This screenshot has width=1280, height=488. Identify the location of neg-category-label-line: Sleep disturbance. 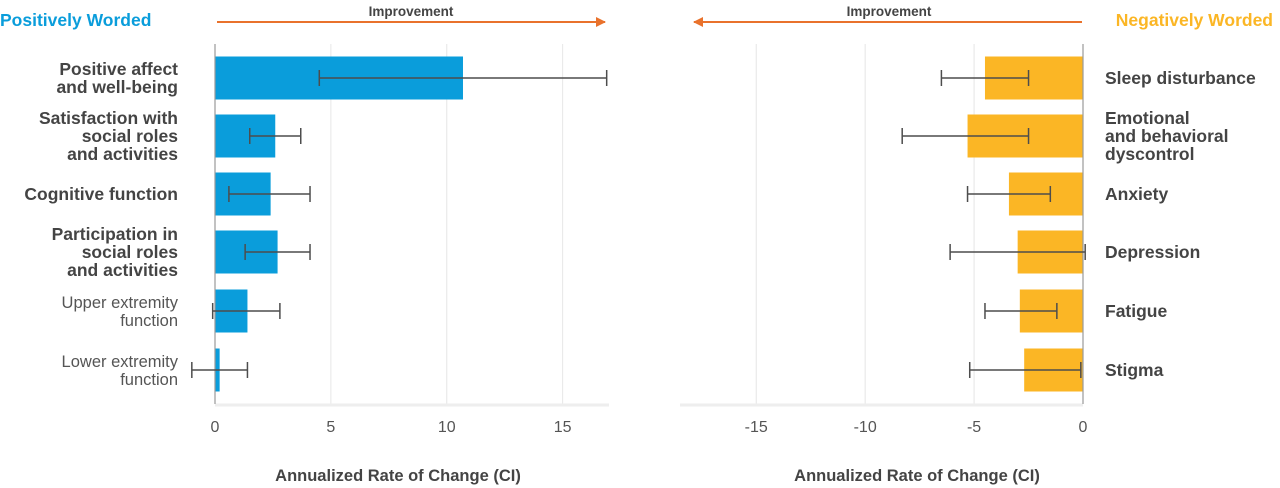
(1180, 78).